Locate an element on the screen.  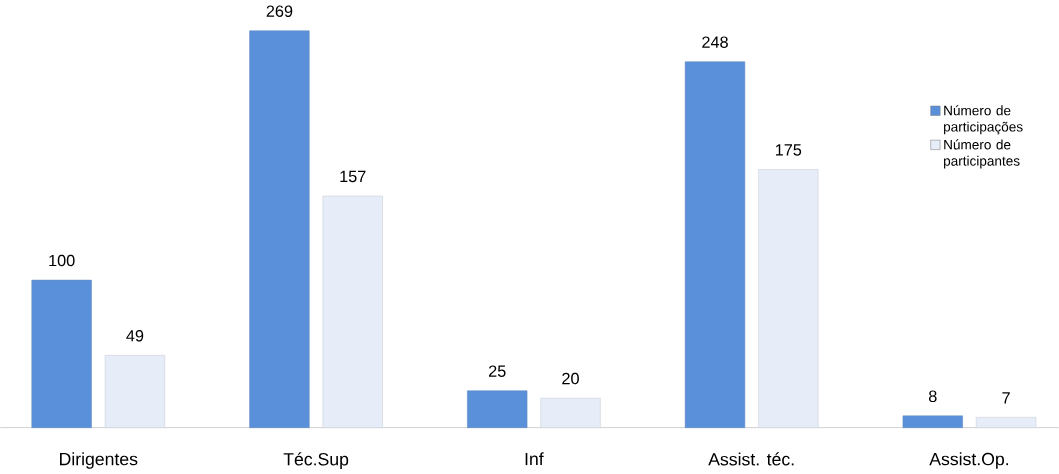
data-label: 175 is located at coordinates (788, 150).